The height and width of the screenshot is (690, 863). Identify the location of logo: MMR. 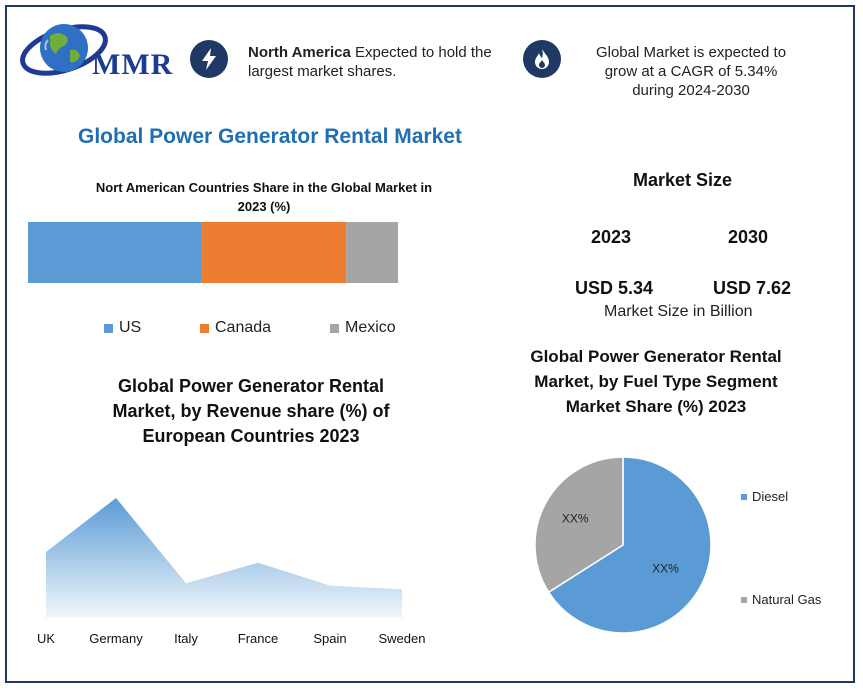
(105, 53).